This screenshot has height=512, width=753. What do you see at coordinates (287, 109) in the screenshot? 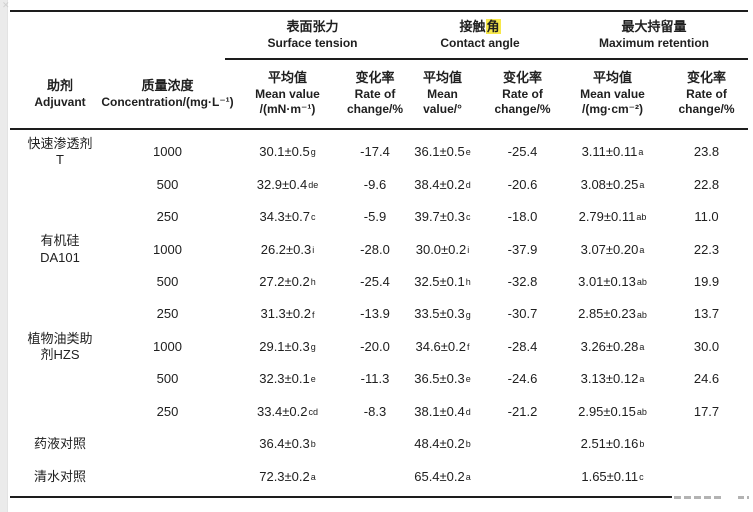
I see `st-mean-unit: /(mN·m⁻¹)` at bounding box center [287, 109].